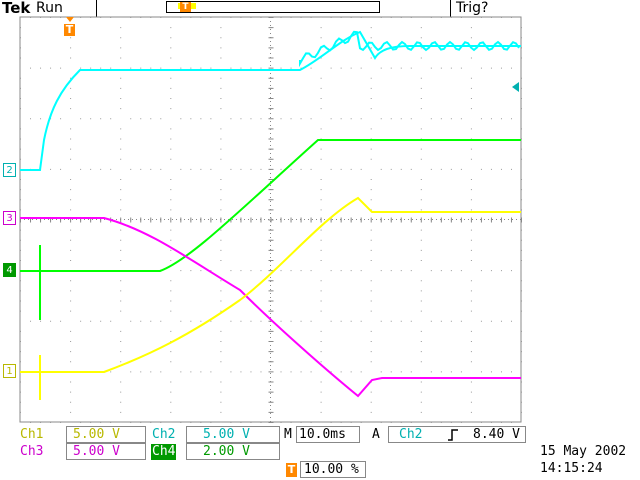 This screenshot has height=480, width=640. What do you see at coordinates (376, 434) in the screenshot?
I see `acquisition-mode: A` at bounding box center [376, 434].